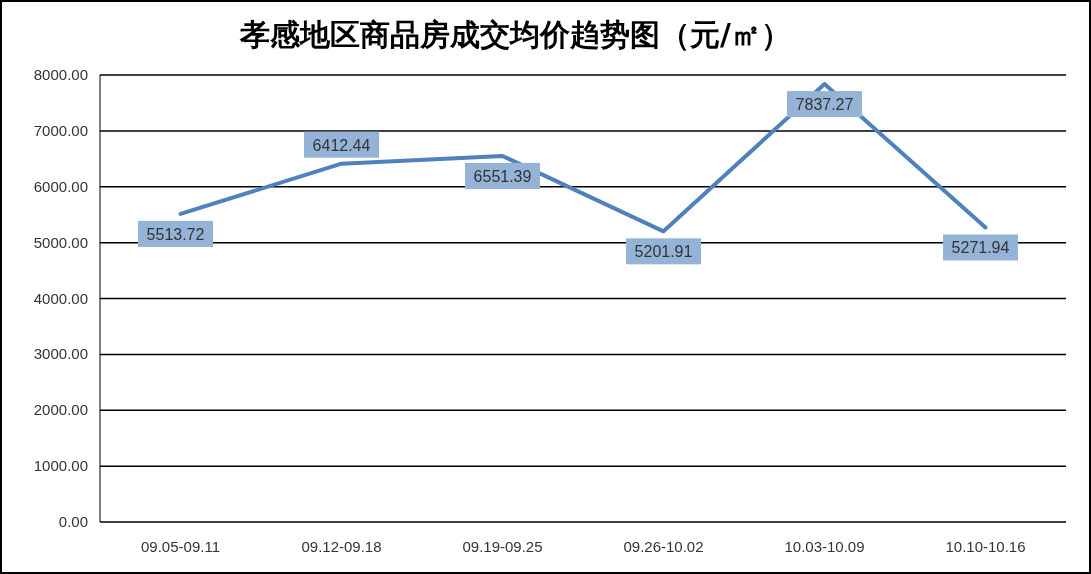 The image size is (1091, 574). Describe the element at coordinates (980, 248) in the screenshot. I see `data-label: 5271.94` at that location.